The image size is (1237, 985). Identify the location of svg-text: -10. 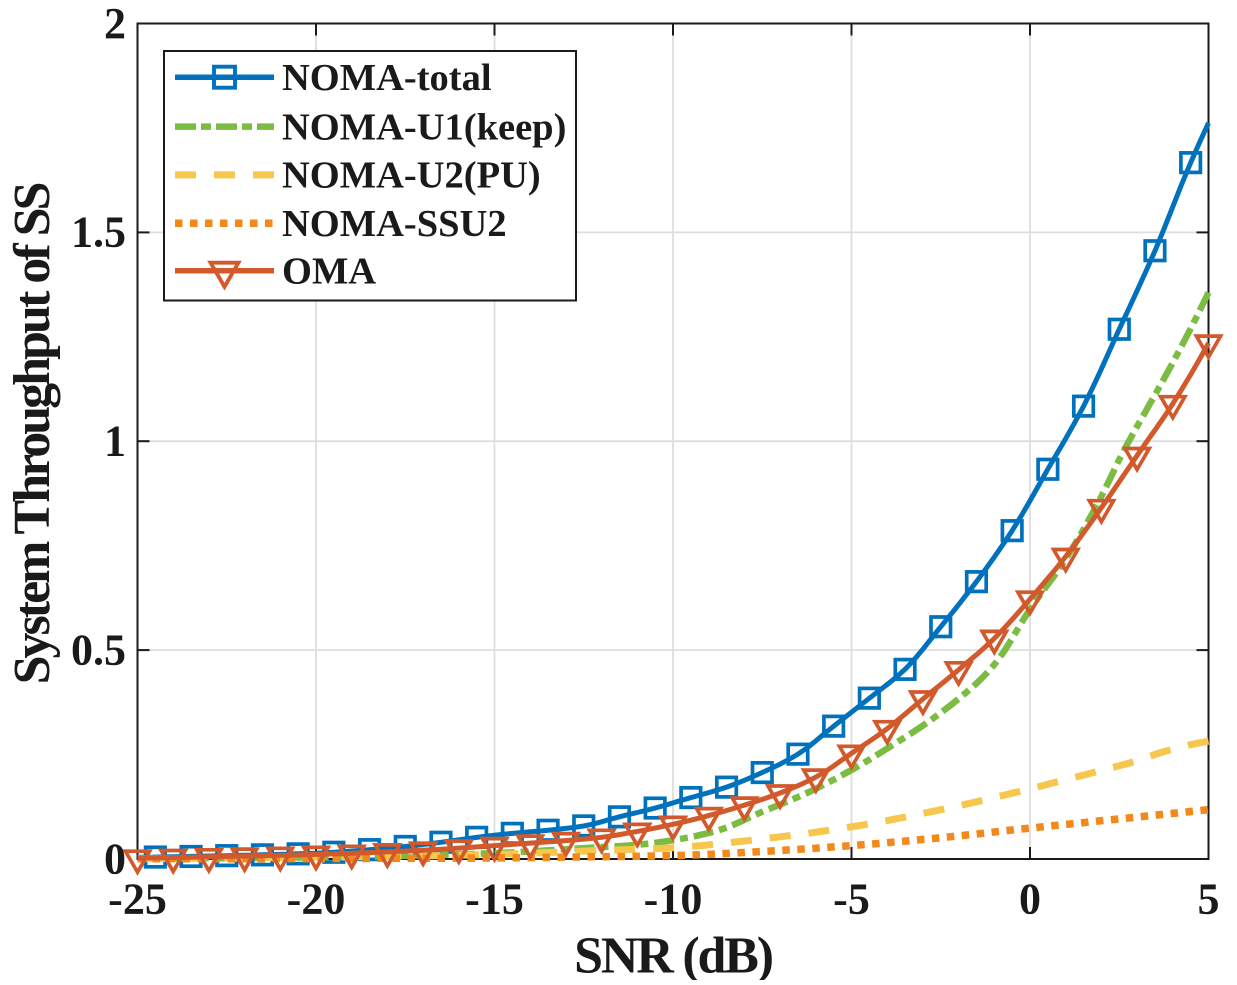
(673, 899).